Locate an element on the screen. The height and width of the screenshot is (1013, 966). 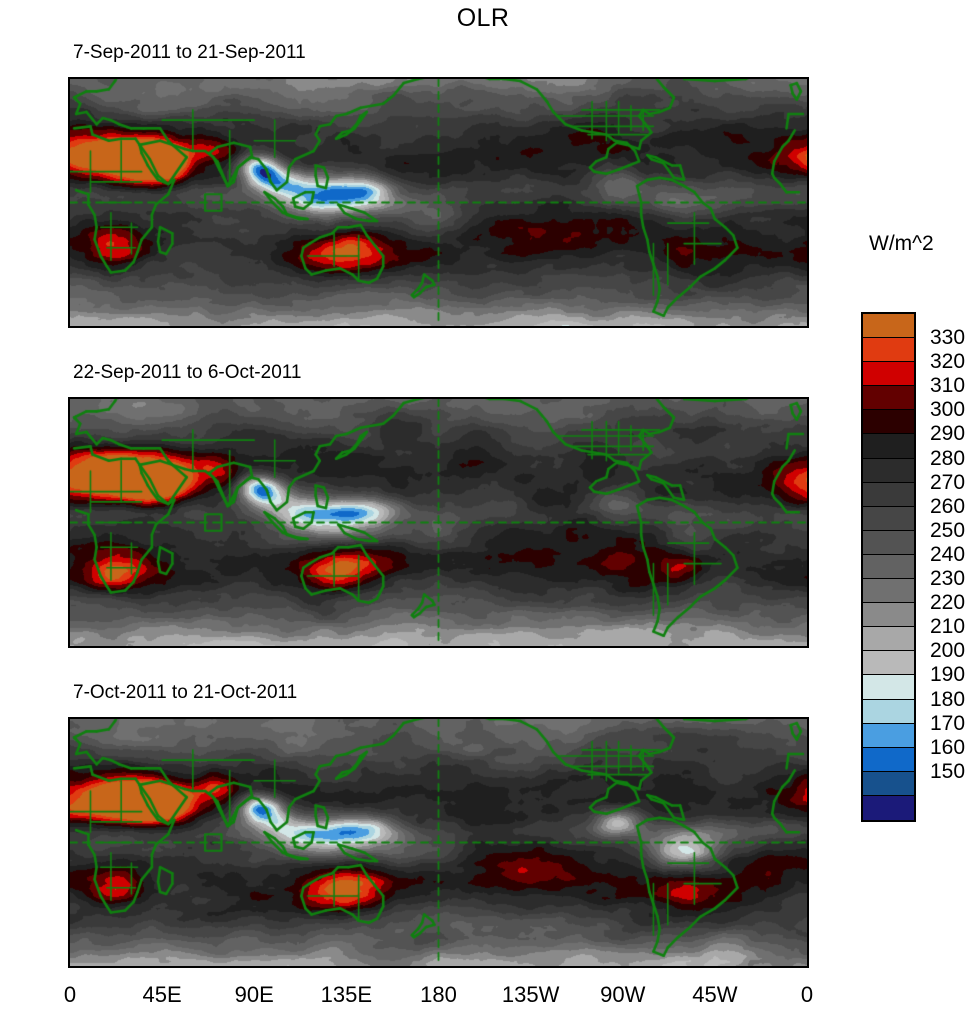
x-axis-label: 135E is located at coordinates (346, 994).